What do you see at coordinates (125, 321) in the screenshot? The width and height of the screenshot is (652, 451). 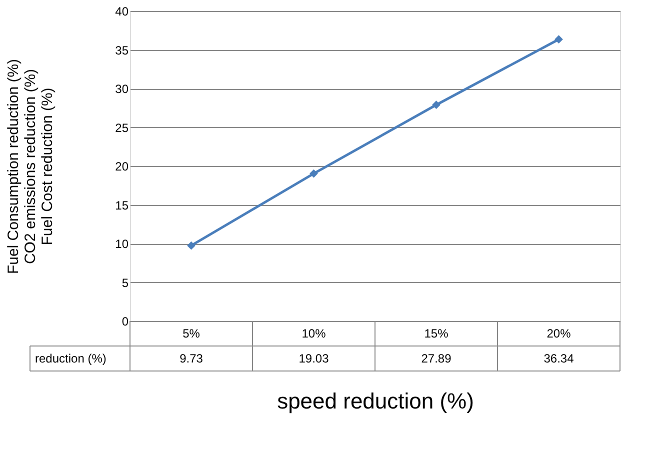 I see `y-tick-label: 0` at bounding box center [125, 321].